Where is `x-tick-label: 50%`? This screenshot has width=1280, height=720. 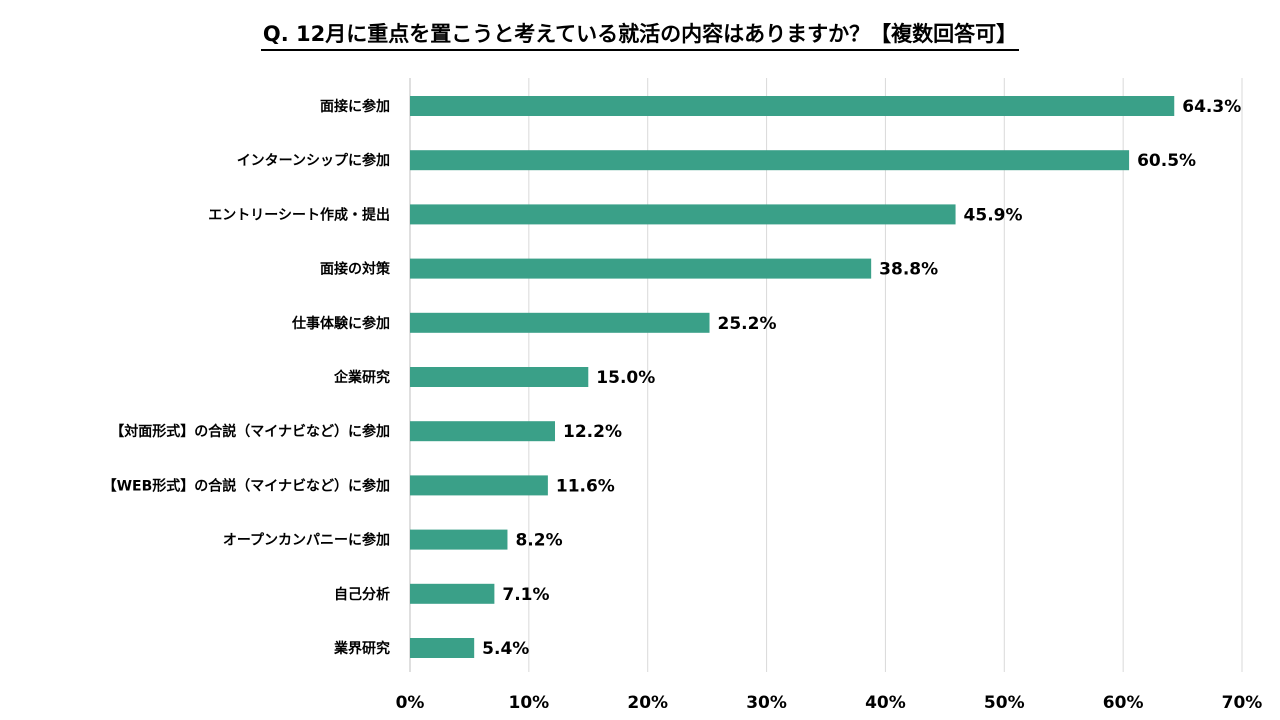
x-tick-label: 50% is located at coordinates (1004, 703).